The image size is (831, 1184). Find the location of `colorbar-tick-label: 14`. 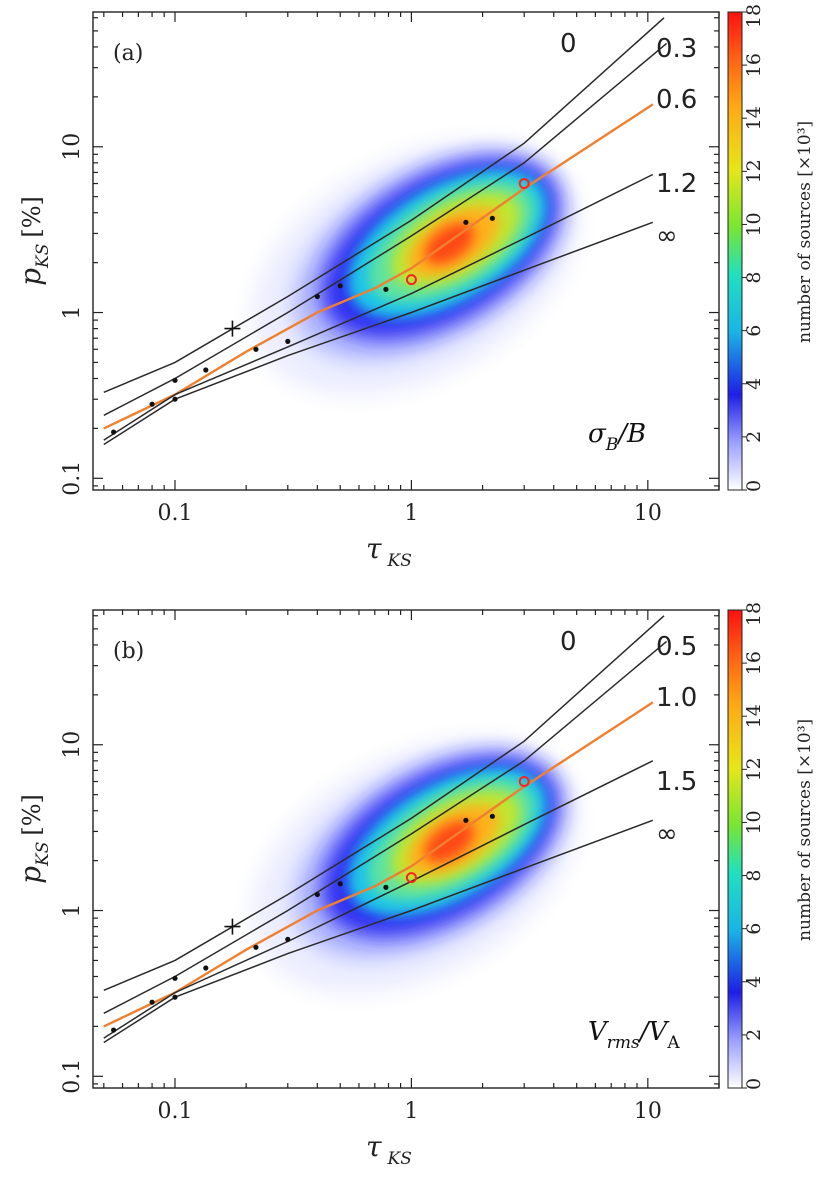

colorbar-tick-label: 14 is located at coordinates (754, 716).